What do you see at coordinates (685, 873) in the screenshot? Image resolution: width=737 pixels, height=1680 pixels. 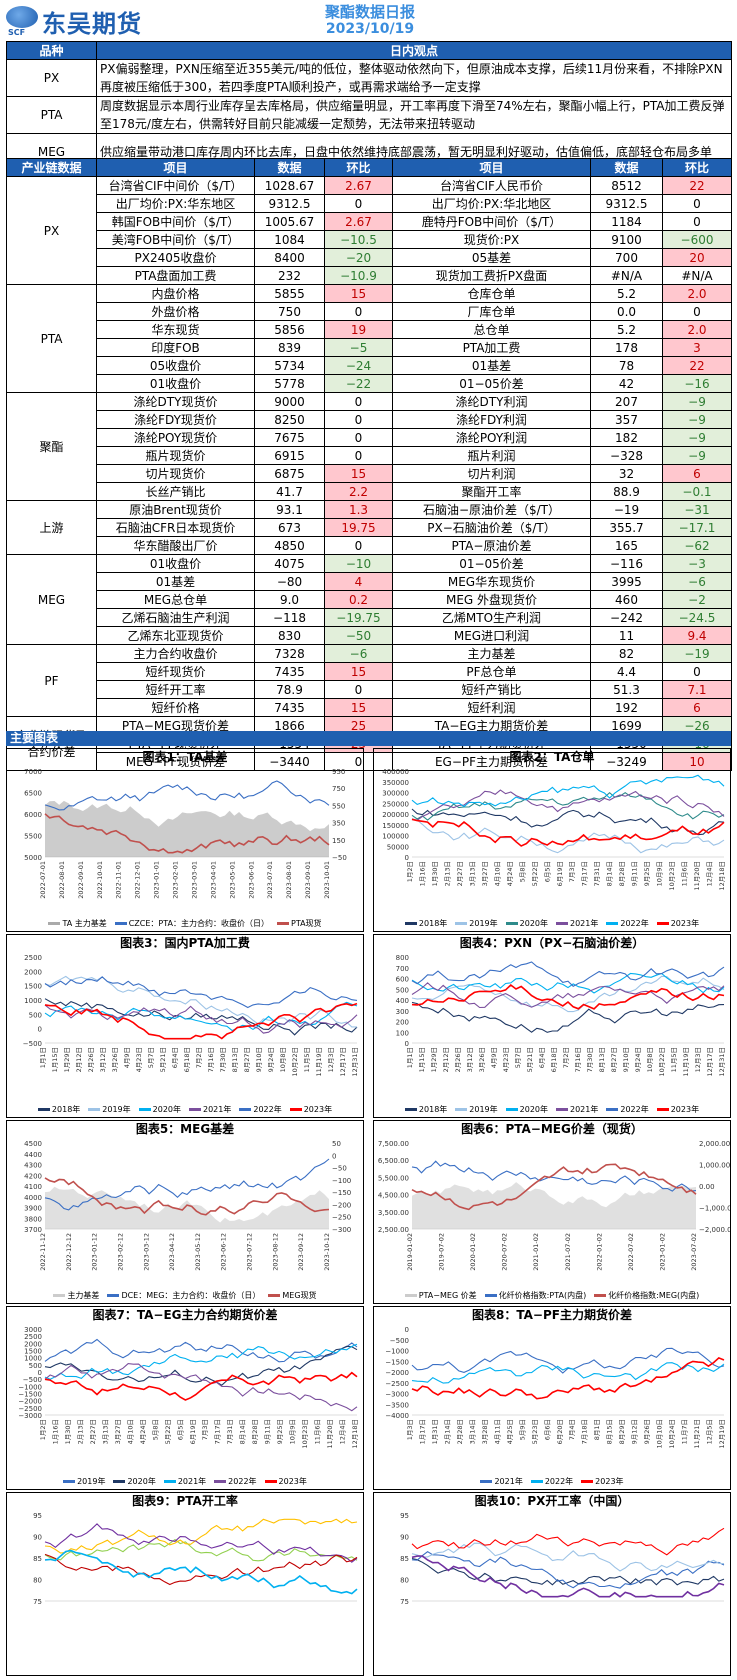 I see `x-tick-label: 11月6日` at bounding box center [685, 873].